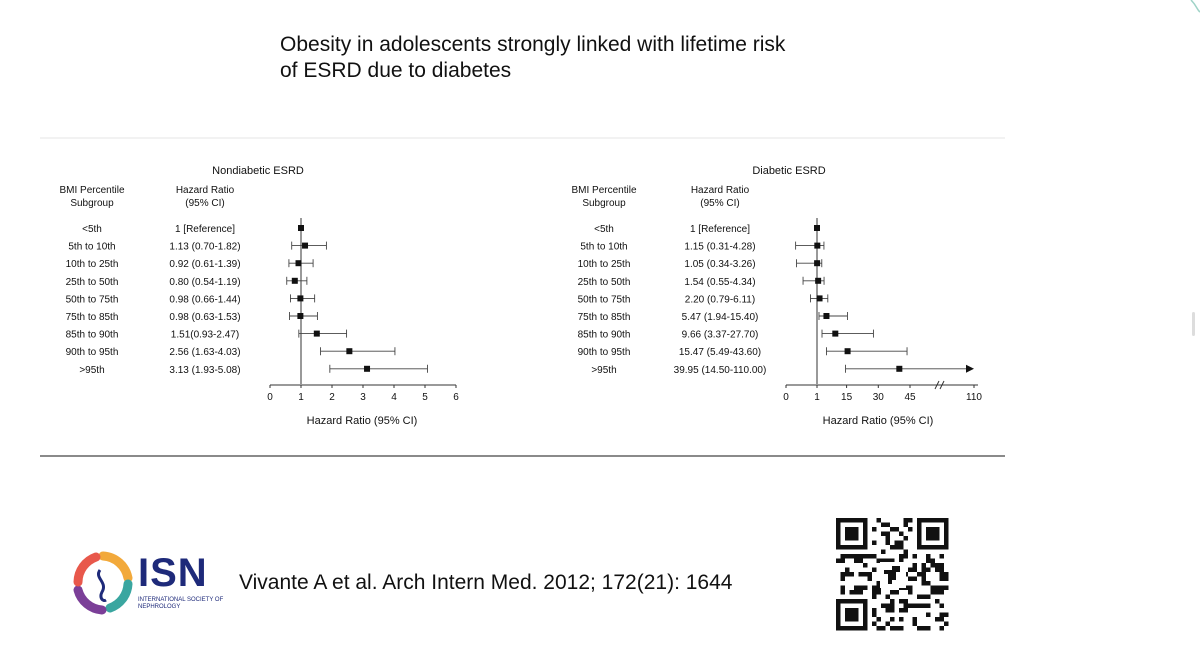  I want to click on column-header-subgroup: Subgroup, so click(92, 203).